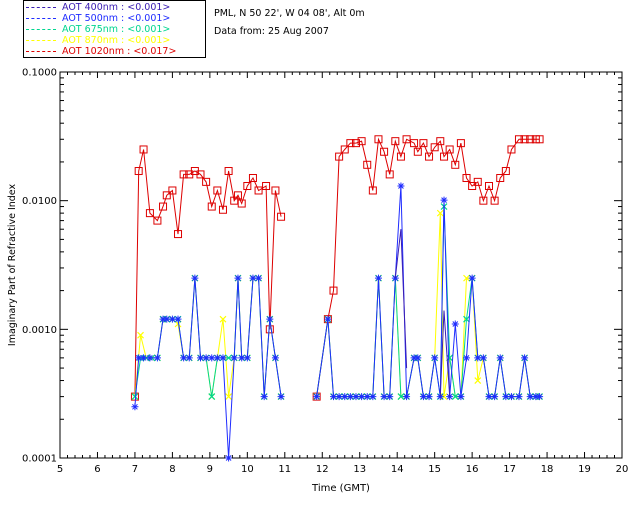  I want to click on legend-label: AOT 500nm : <0.001>, so click(116, 18).